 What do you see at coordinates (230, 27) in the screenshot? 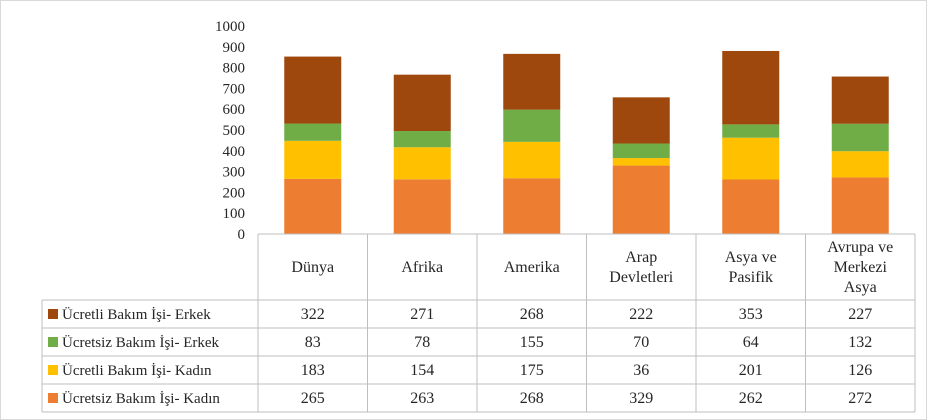
I see `y-tick-label: 1000` at bounding box center [230, 27].